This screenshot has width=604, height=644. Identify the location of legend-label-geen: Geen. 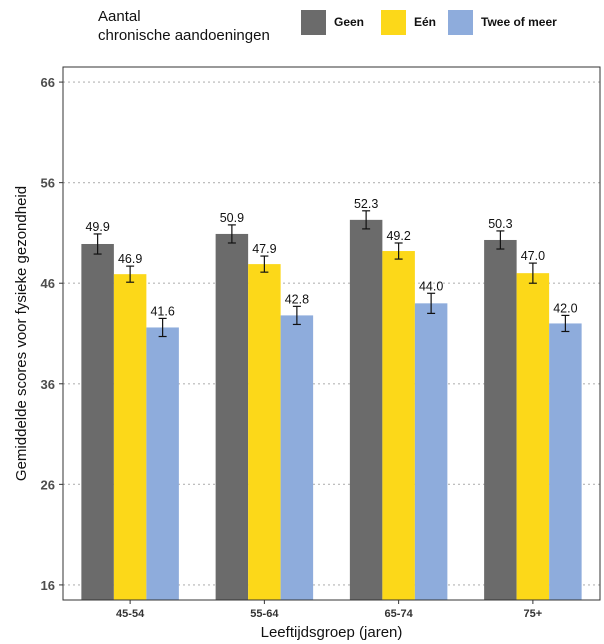
(349, 22).